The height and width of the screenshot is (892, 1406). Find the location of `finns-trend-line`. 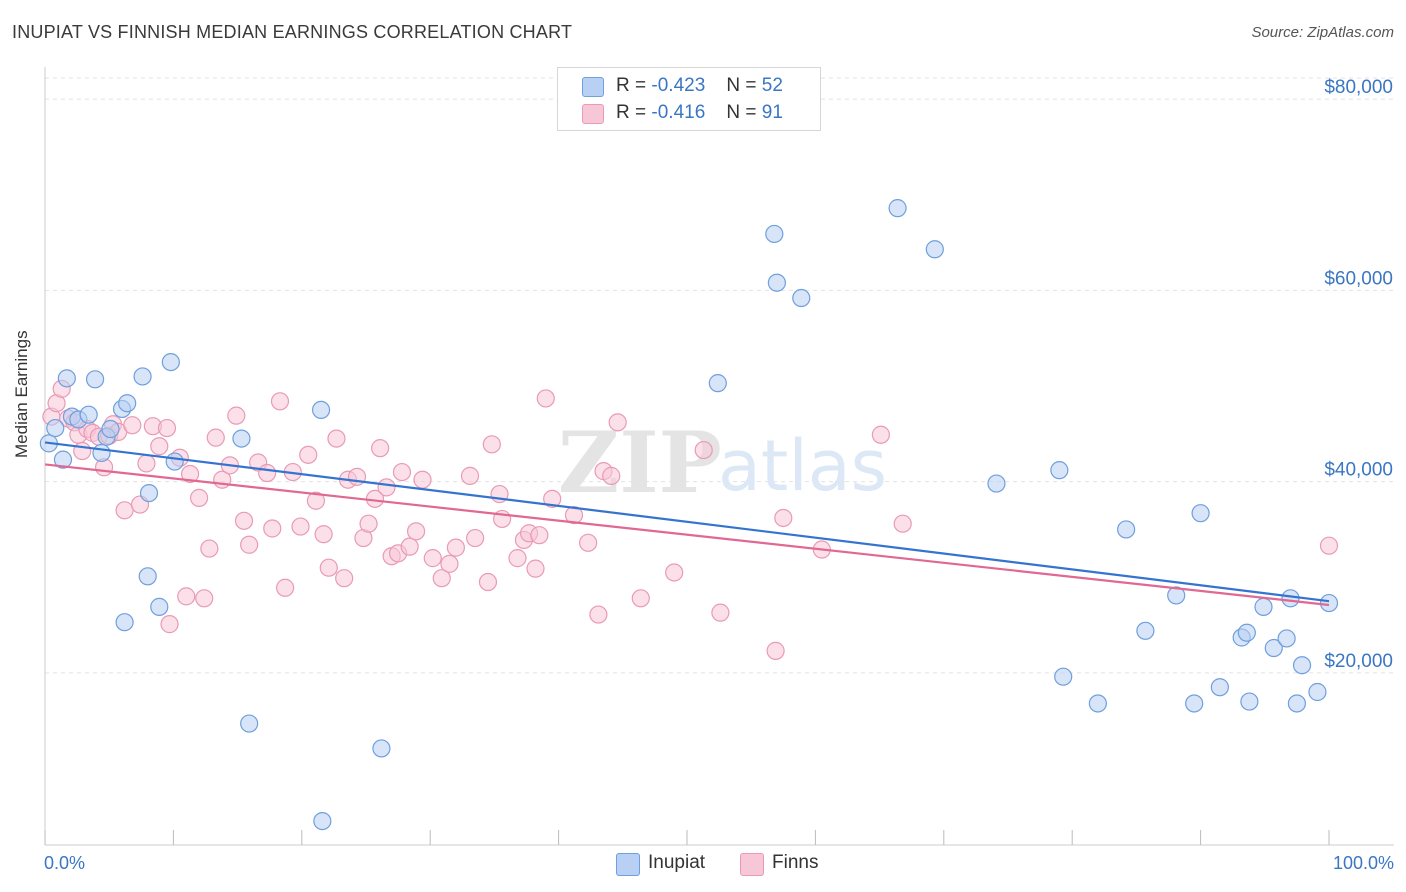

finns-trend-line is located at coordinates (687, 535).